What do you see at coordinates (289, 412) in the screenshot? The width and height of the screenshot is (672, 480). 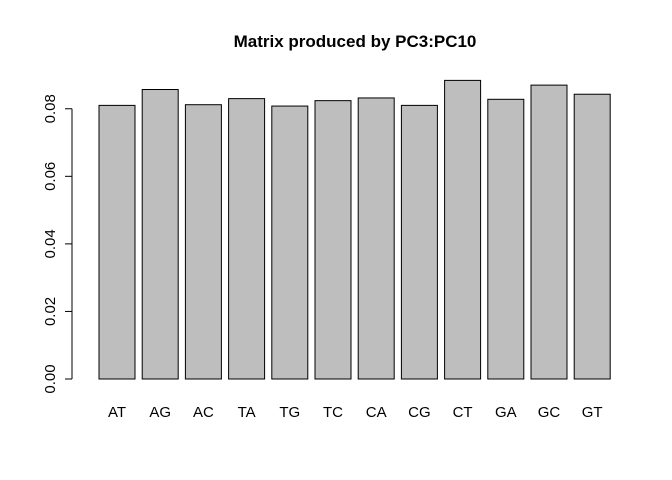 I see `x-tick-label: TG` at bounding box center [289, 412].